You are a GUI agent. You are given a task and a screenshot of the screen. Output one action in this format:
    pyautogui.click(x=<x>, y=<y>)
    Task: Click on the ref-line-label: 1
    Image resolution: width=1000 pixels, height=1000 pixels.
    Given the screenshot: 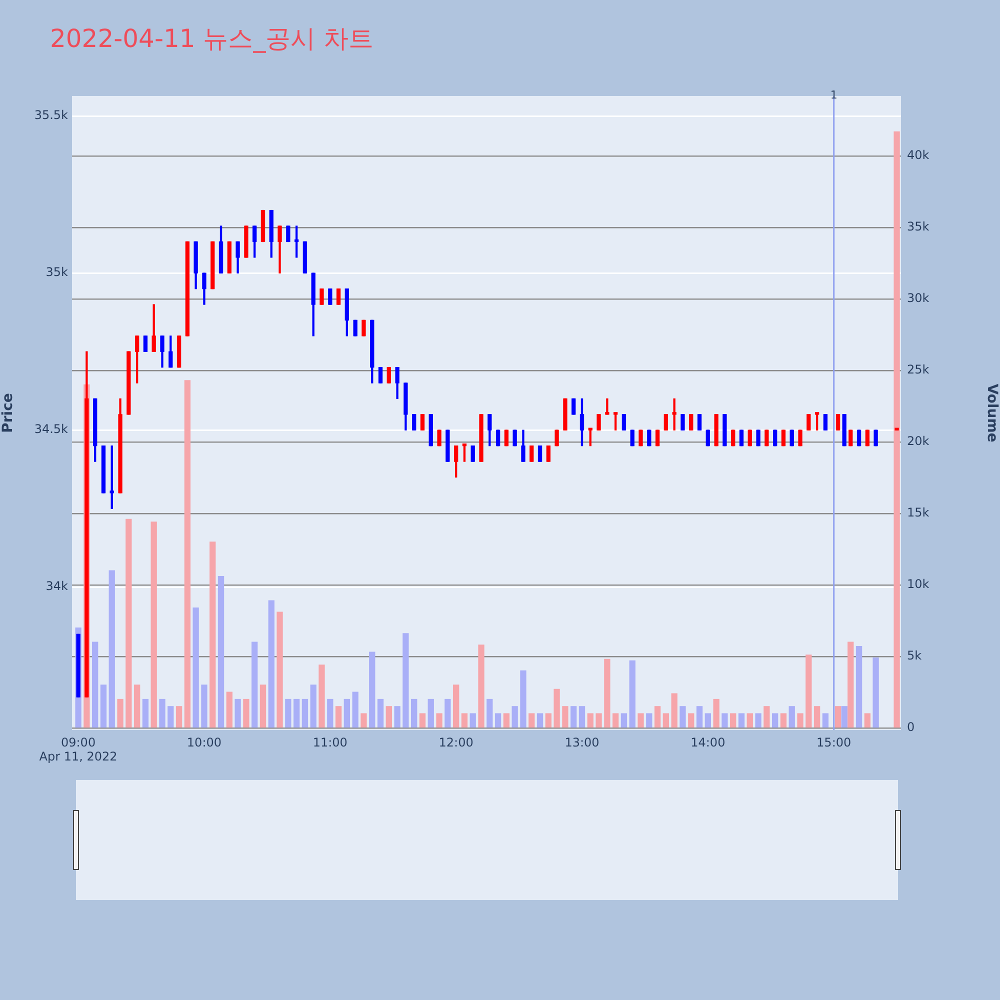 What is the action you would take?
    pyautogui.click(x=834, y=95)
    